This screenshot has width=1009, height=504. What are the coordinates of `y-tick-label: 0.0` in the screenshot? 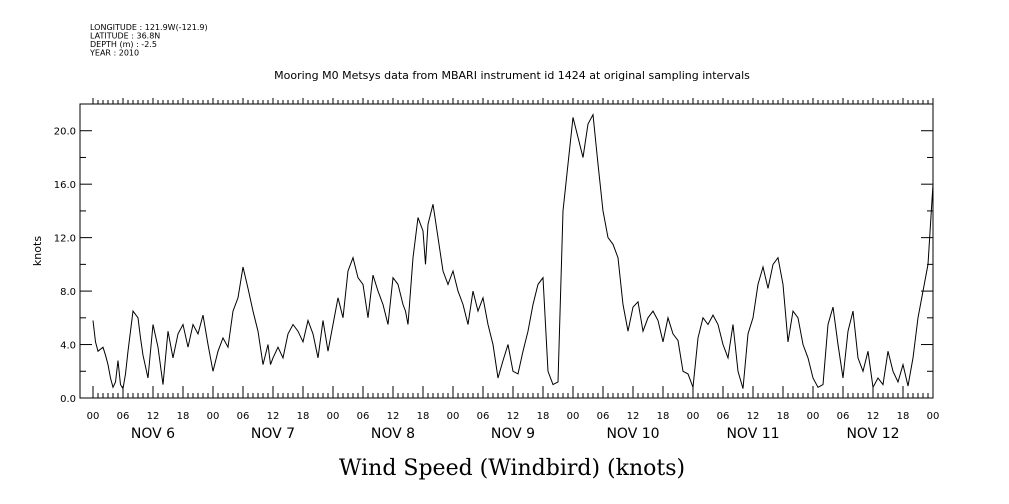 It's located at (68, 399).